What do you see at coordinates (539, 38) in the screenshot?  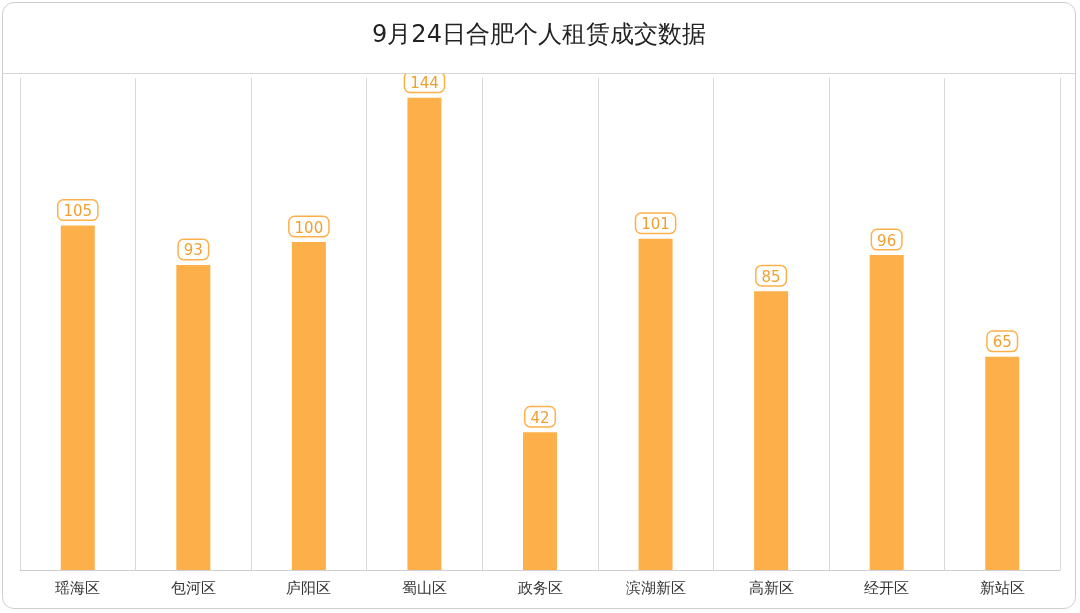 I see `chart-title: 9月24日合肥个人租赁成交数据` at bounding box center [539, 38].